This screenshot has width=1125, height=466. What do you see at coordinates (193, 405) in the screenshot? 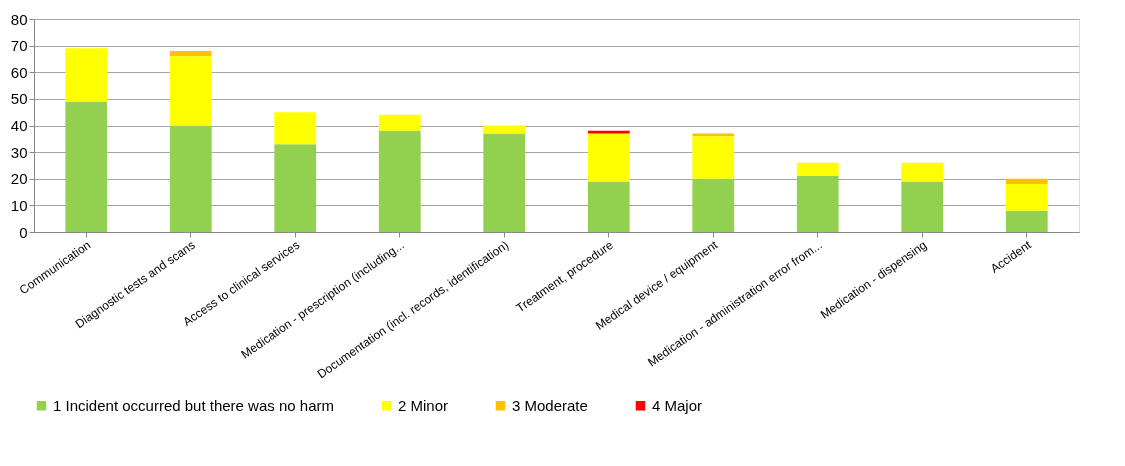
I see `legend-label: 1 Incident occurred but there was no harm` at bounding box center [193, 405].